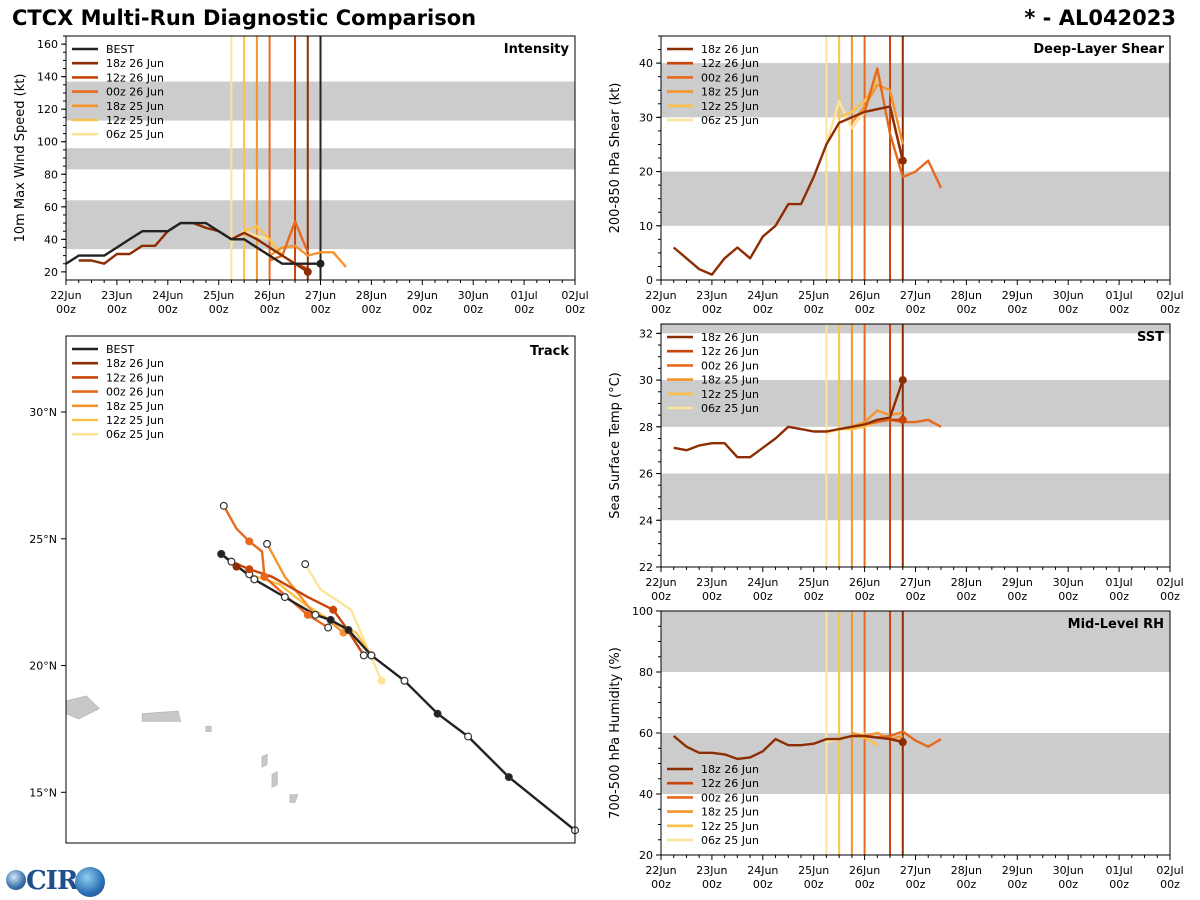 The height and width of the screenshot is (900, 1200). I want to click on y-tick-label: 22, so click(646, 567).